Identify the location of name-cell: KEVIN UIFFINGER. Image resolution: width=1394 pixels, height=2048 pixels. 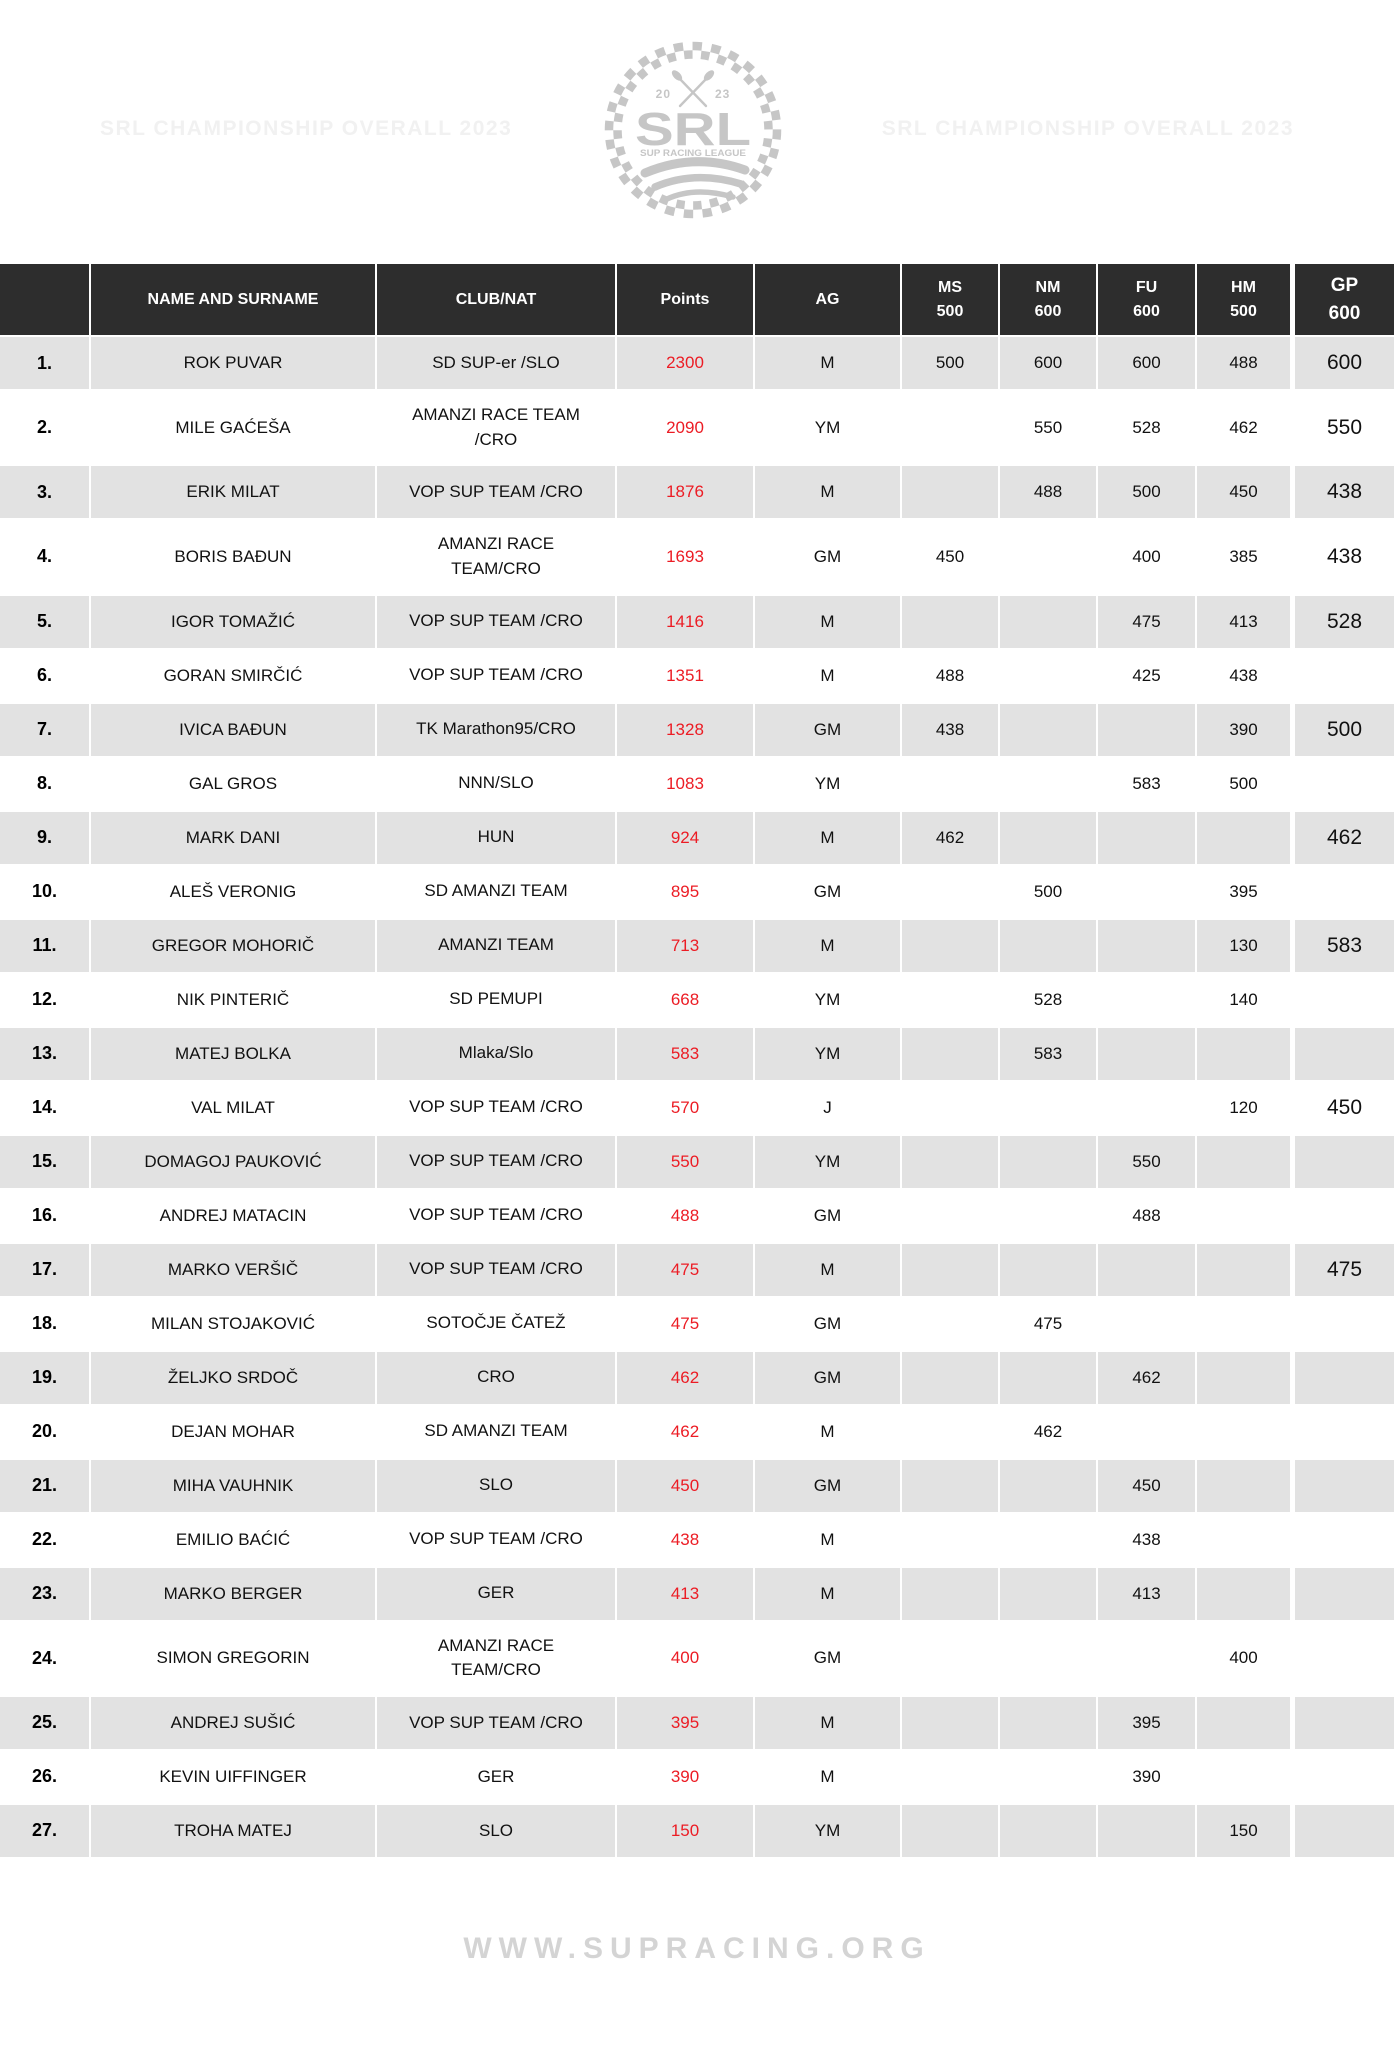
(234, 1776).